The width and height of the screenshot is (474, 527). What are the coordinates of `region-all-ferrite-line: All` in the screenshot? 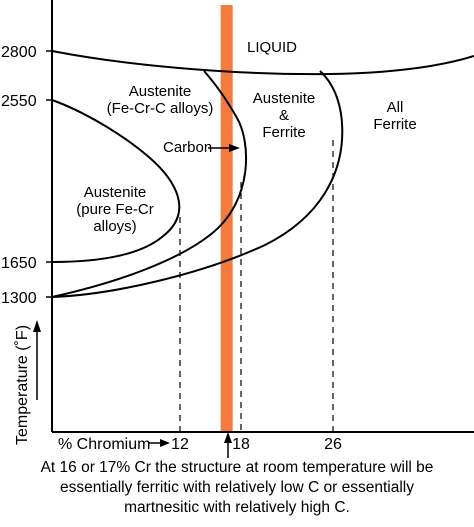 It's located at (395, 107).